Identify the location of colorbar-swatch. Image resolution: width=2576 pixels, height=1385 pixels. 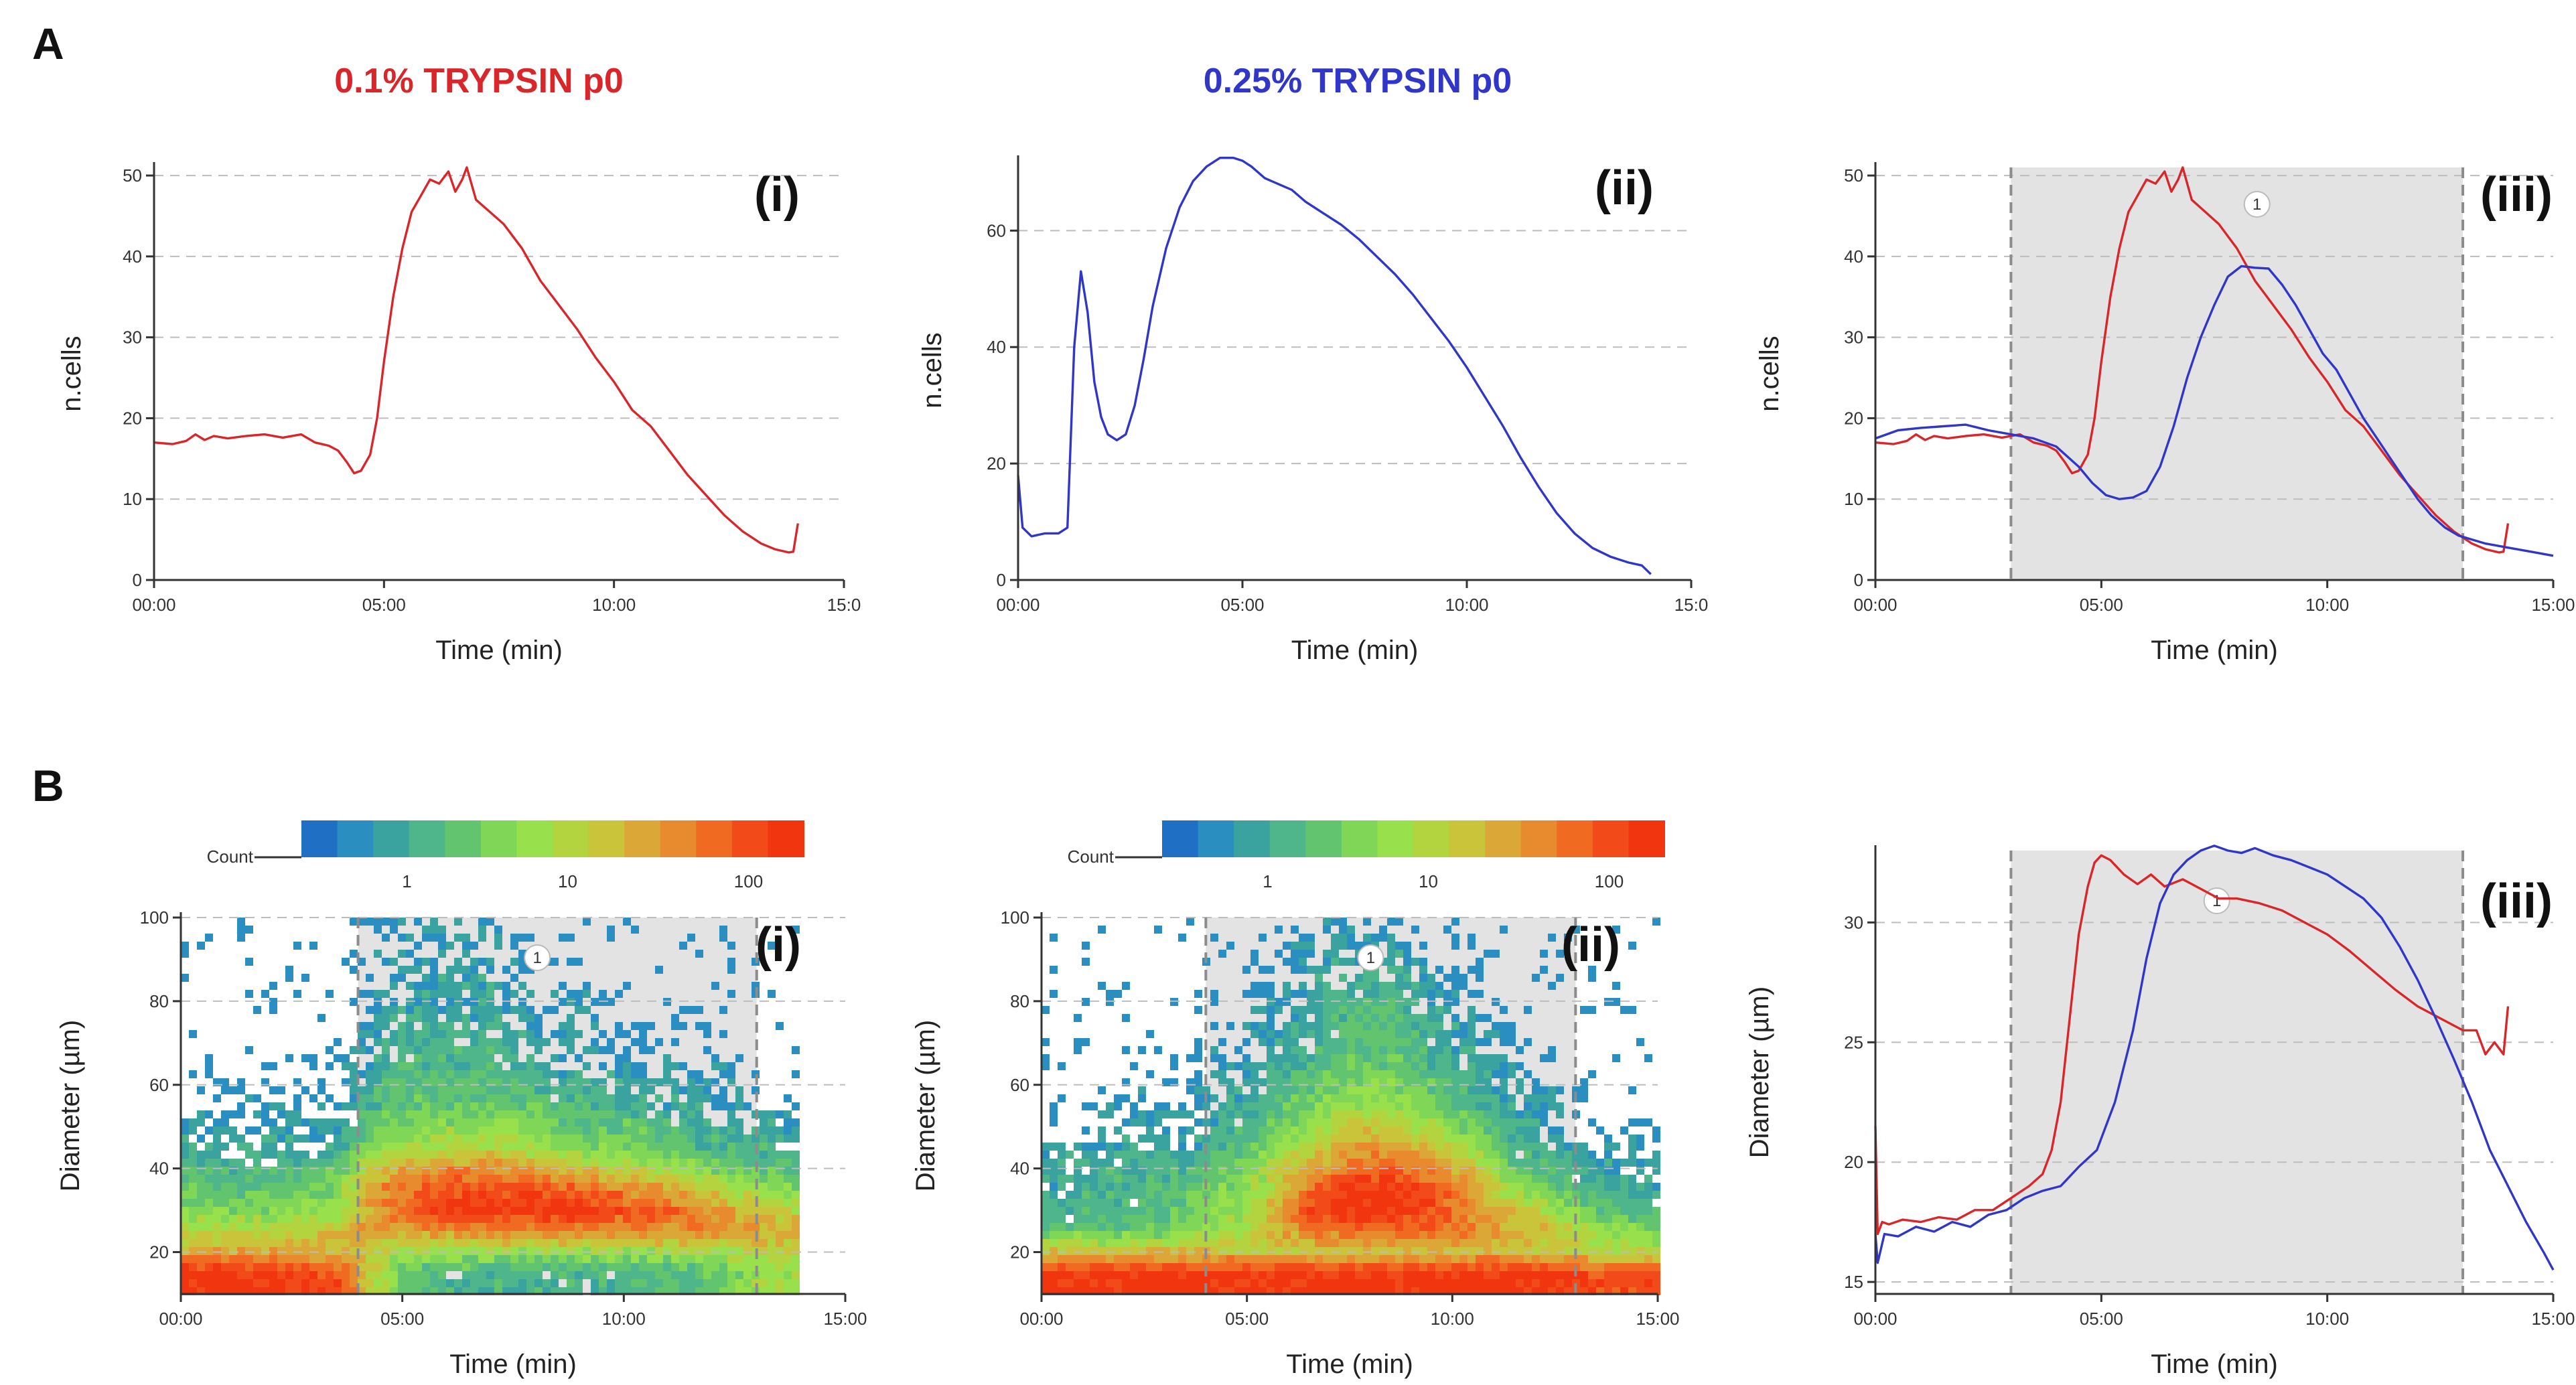
(642, 839).